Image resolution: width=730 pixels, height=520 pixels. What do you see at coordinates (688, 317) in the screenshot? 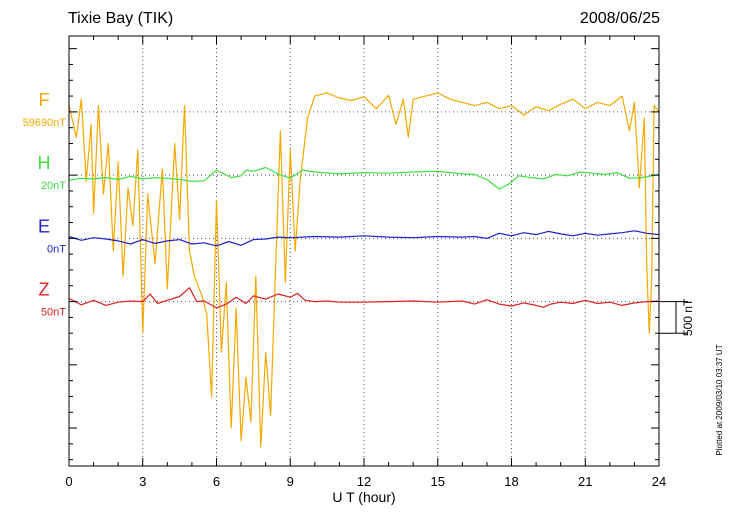
I see `scale-bar-label: 500 nT` at bounding box center [688, 317].